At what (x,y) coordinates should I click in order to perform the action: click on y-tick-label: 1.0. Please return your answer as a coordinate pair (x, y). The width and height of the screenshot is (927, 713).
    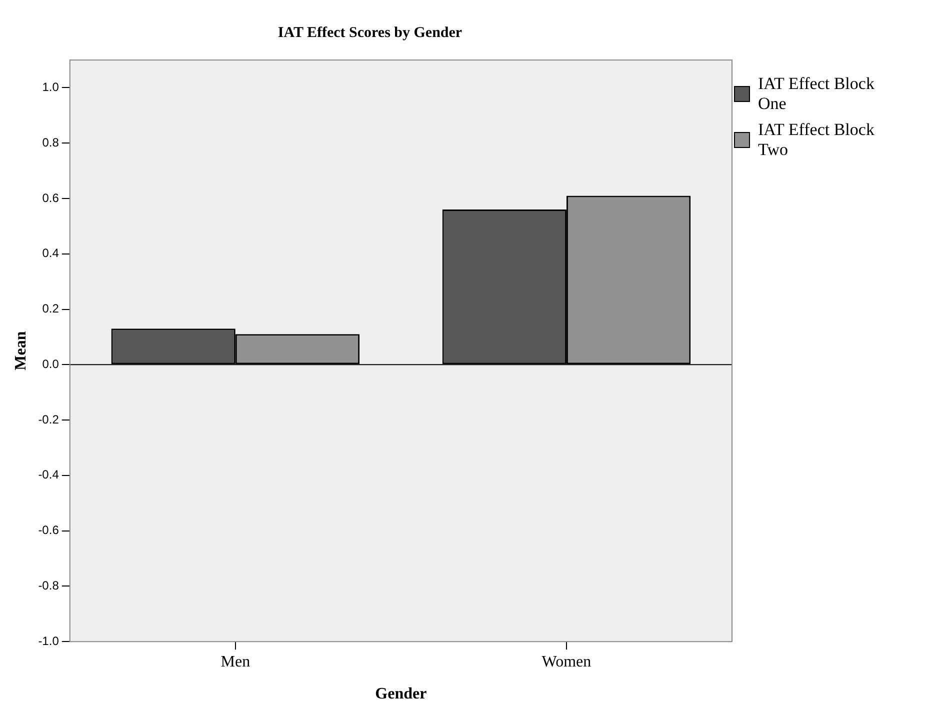
    Looking at the image, I should click on (51, 87).